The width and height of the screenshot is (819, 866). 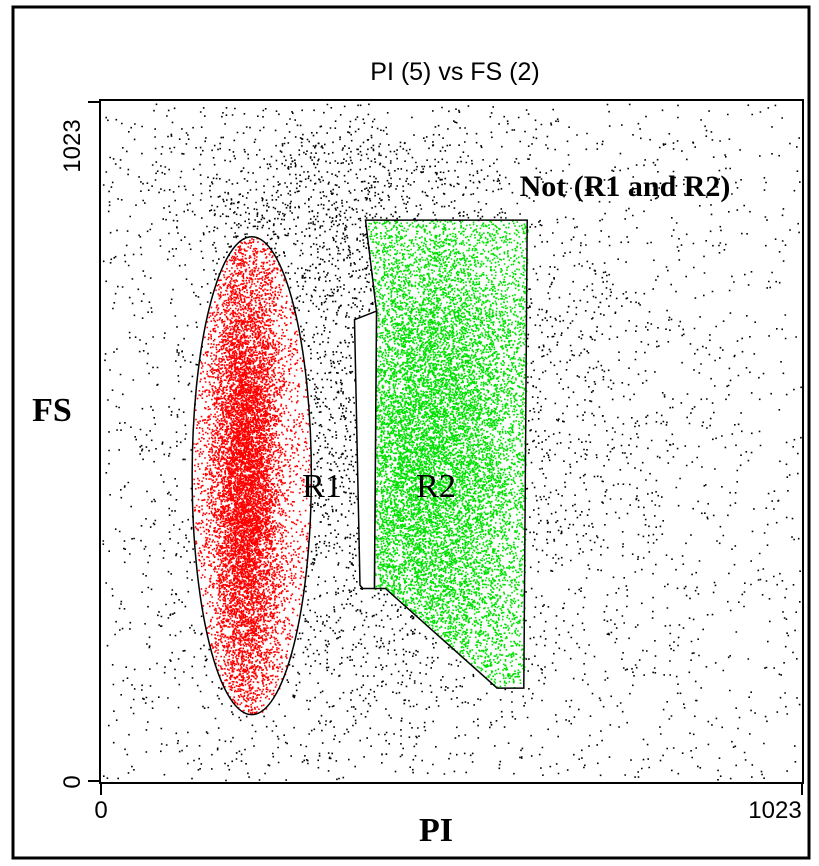 I want to click on x-axis-label: PI, so click(x=436, y=830).